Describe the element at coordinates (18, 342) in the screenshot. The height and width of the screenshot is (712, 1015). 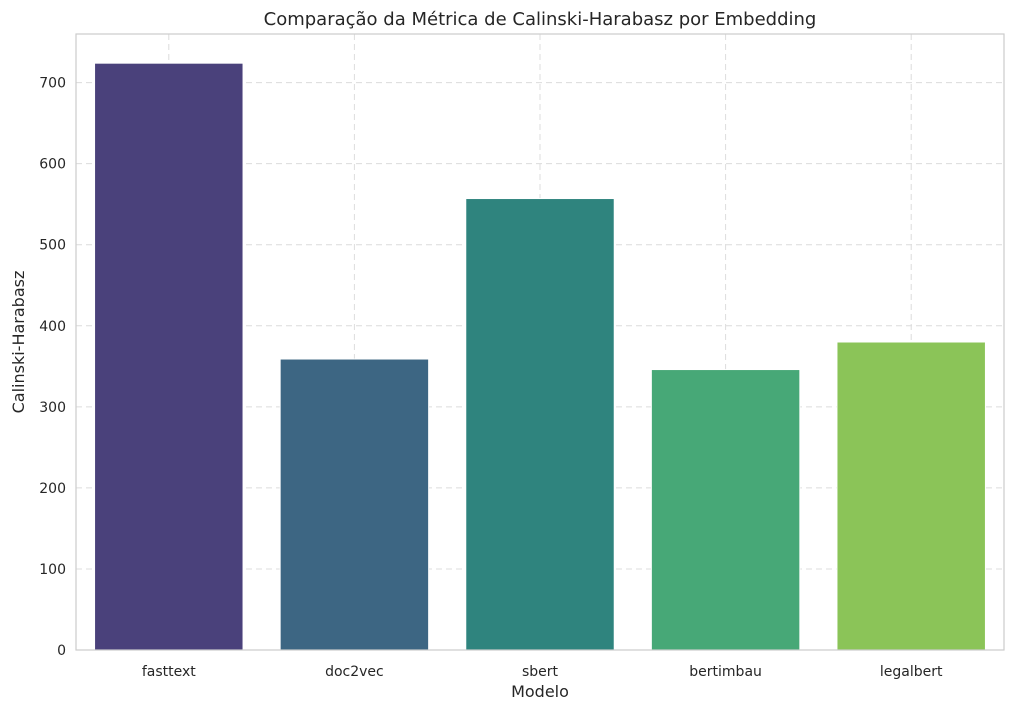
I see `y-axis-label: Calinski-Harabasz` at that location.